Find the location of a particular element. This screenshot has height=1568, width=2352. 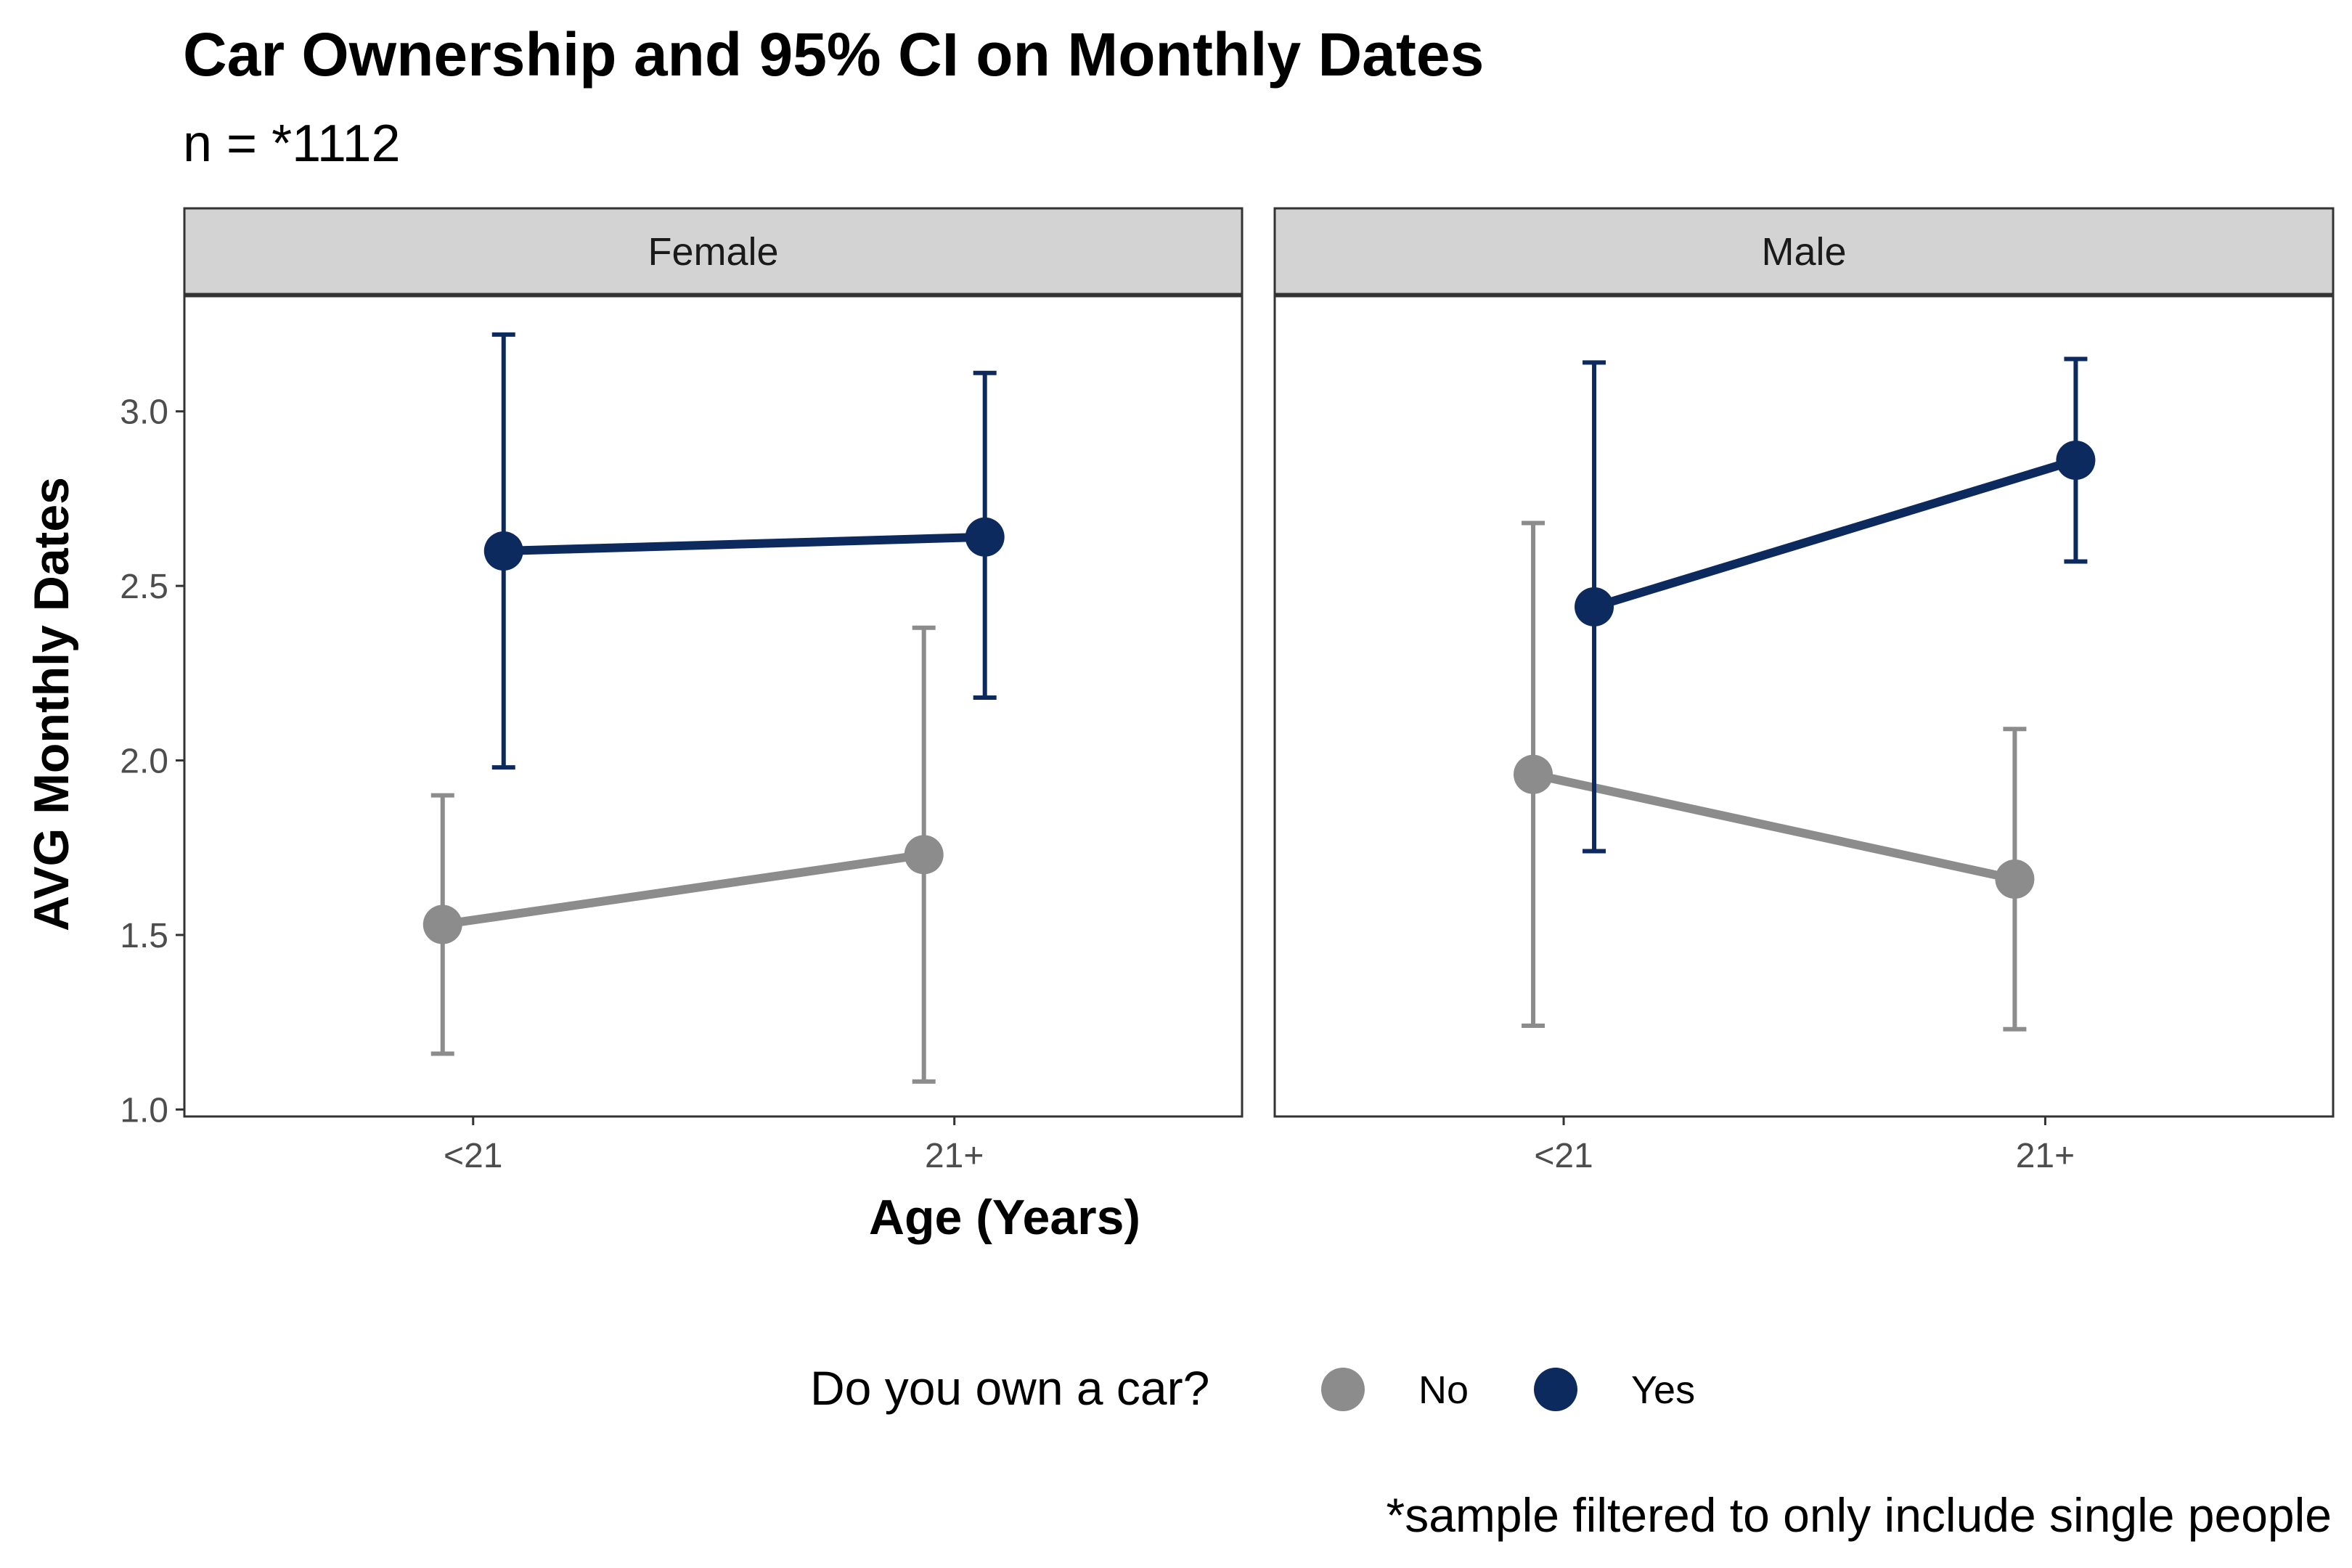

legend-item-yes: Yes is located at coordinates (1615, 1390).